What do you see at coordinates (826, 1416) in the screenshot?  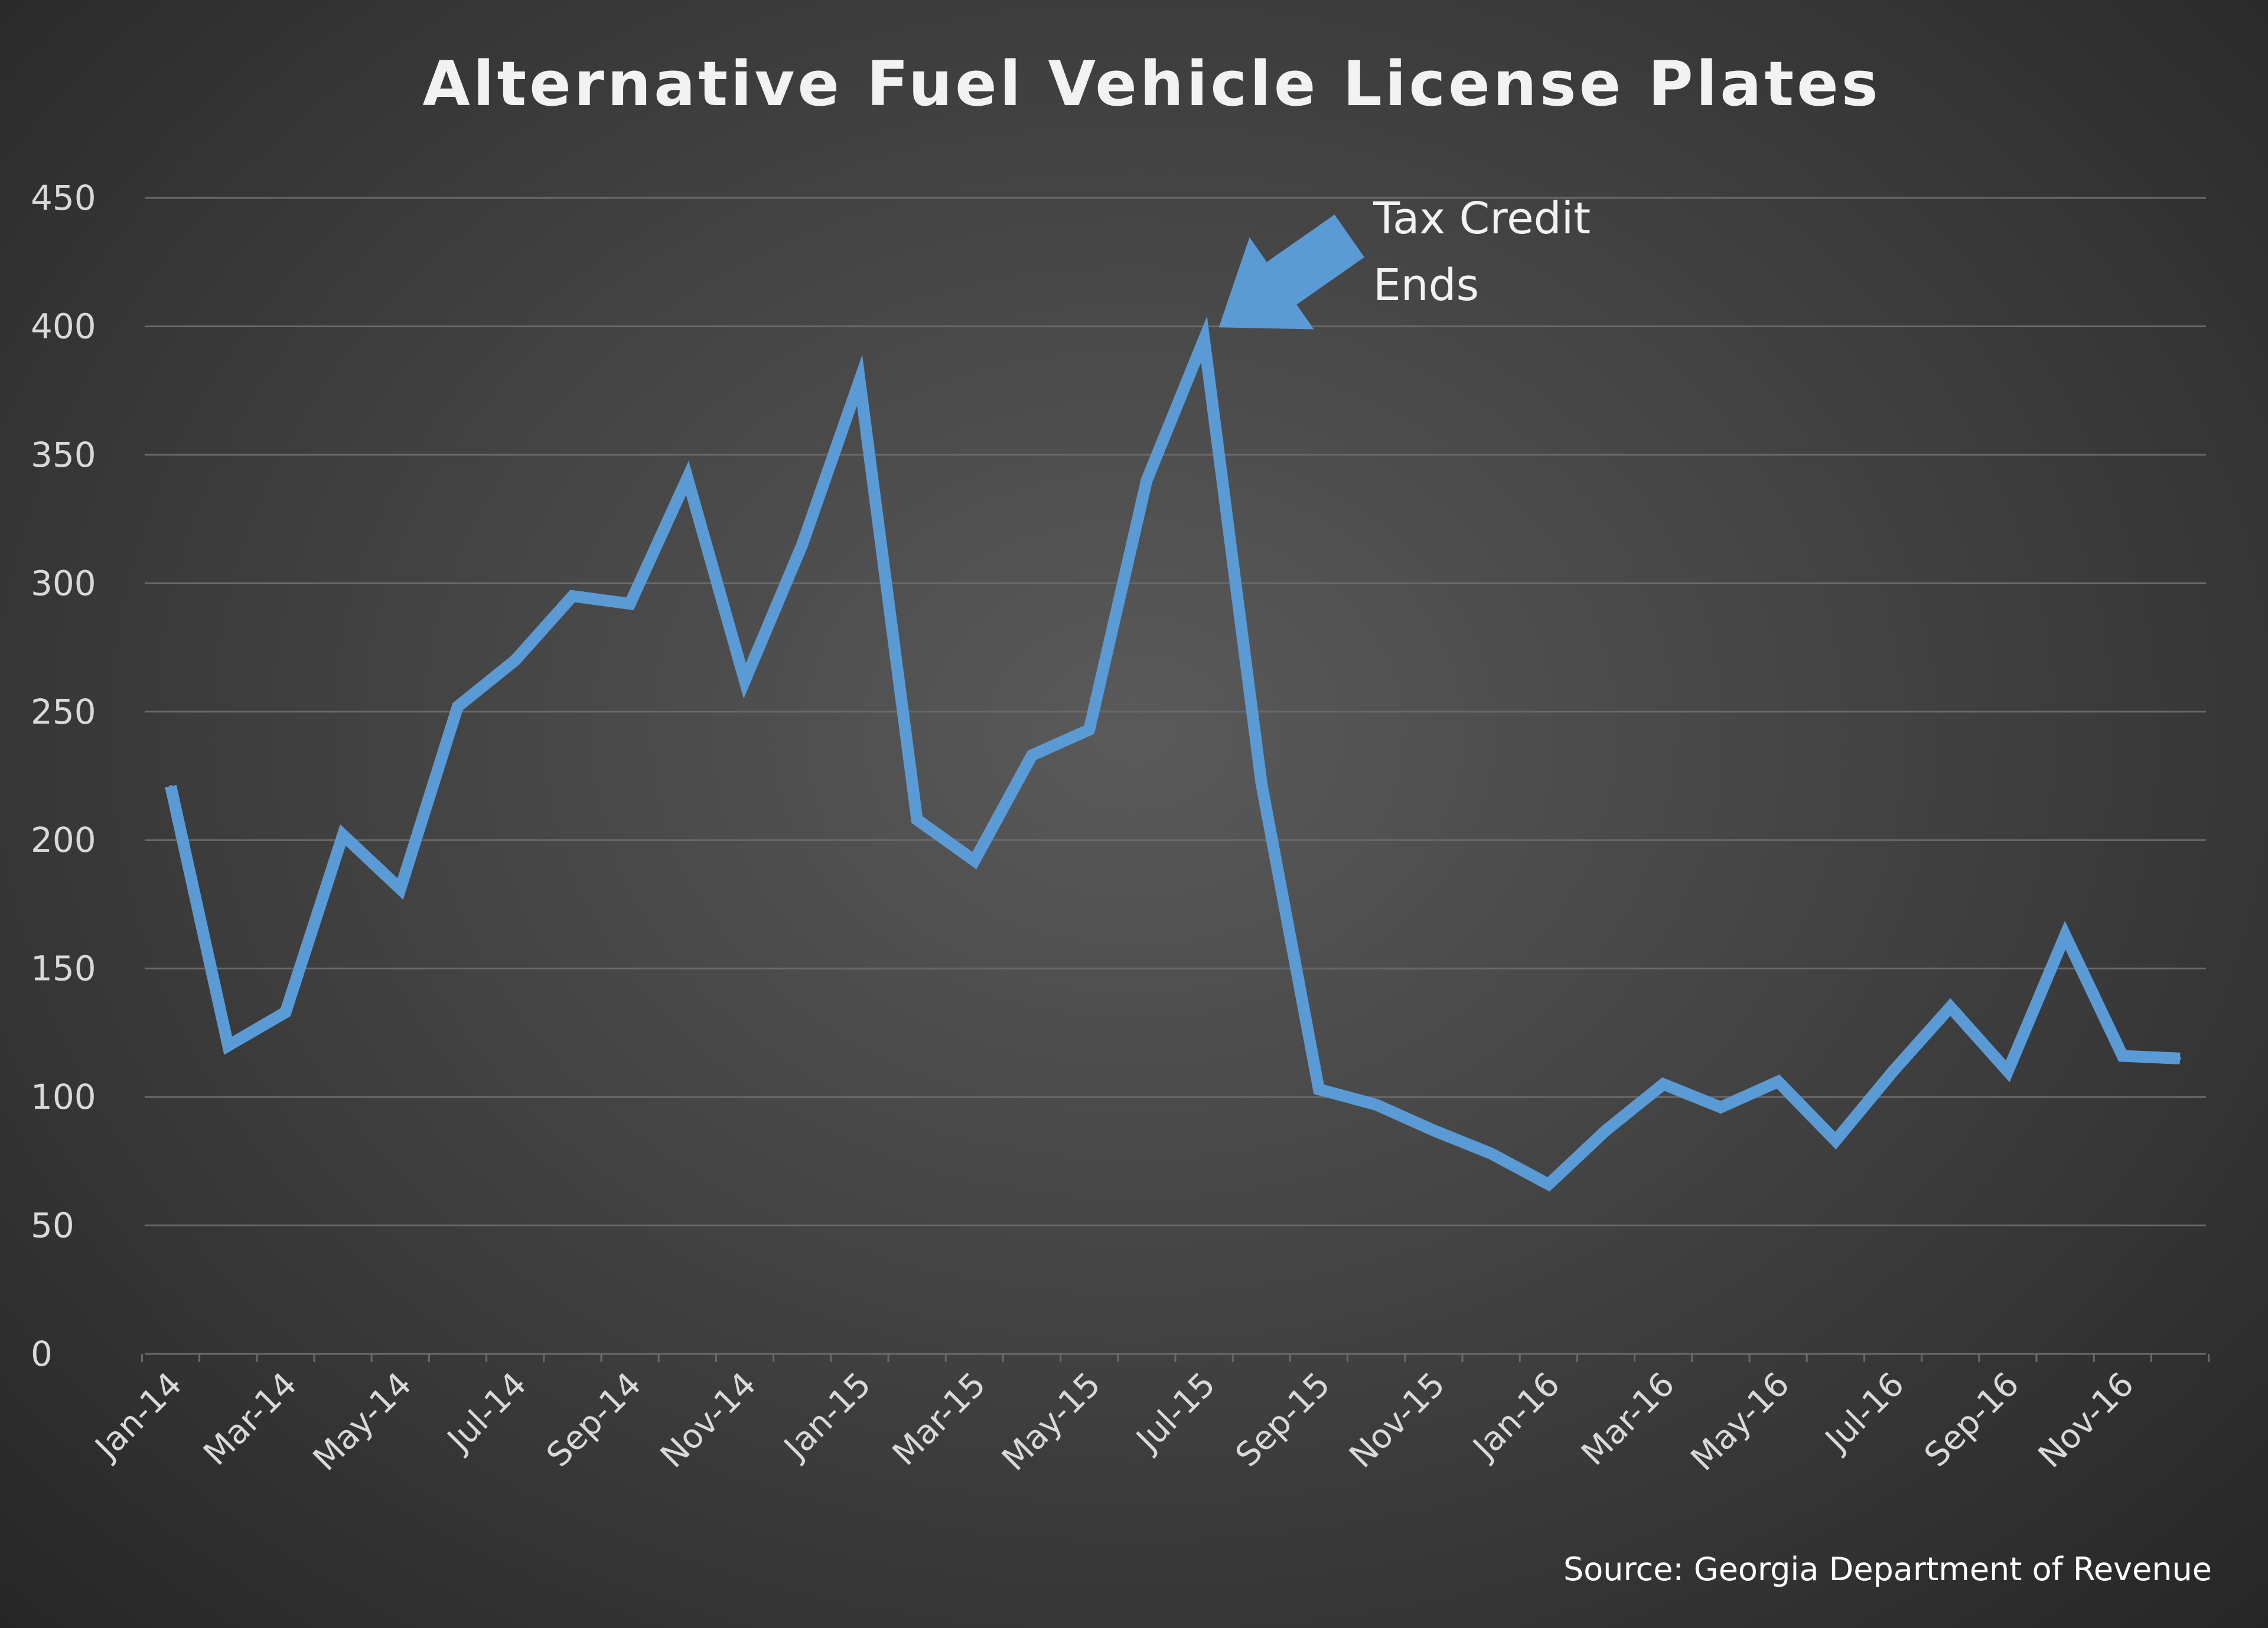 I see `x-tick-label: Jan-15` at bounding box center [826, 1416].